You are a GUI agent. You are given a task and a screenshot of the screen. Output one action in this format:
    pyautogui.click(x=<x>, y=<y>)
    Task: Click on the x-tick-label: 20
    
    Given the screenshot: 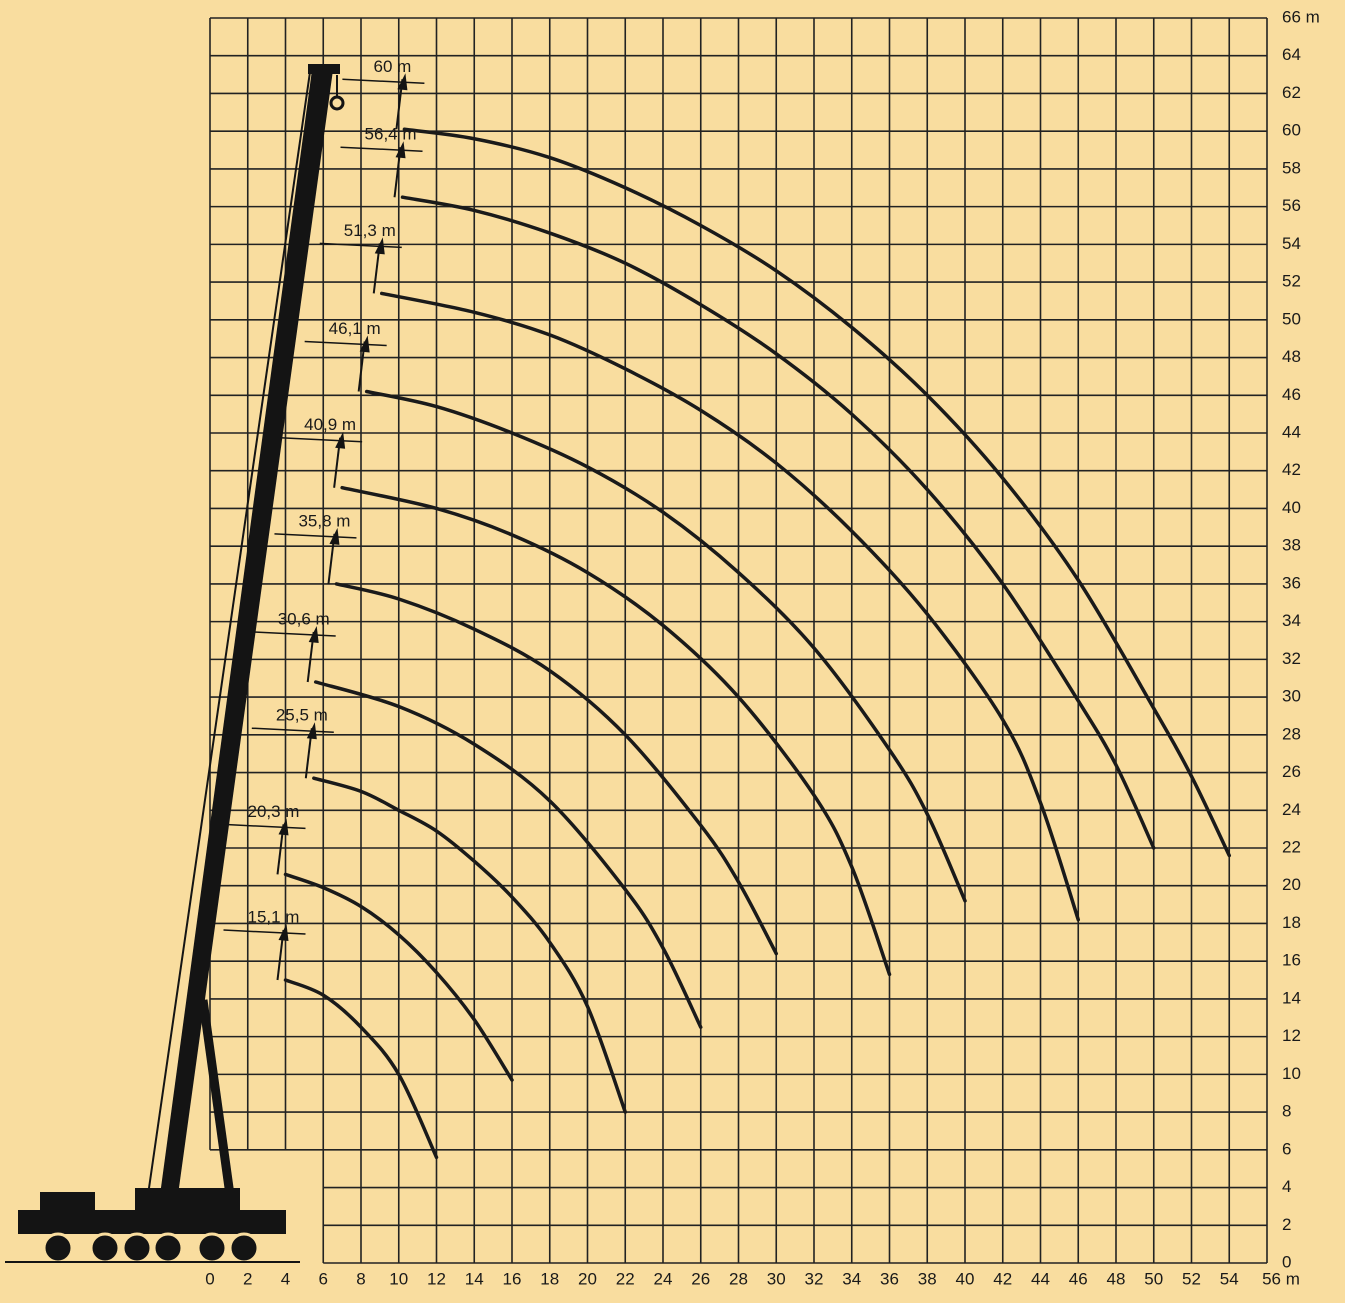 What is the action you would take?
    pyautogui.click(x=587, y=1278)
    